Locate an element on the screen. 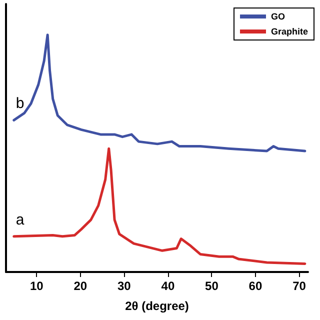 This screenshot has height=320, width=320. x-axis-title: 2θ (degree) is located at coordinates (157, 306).